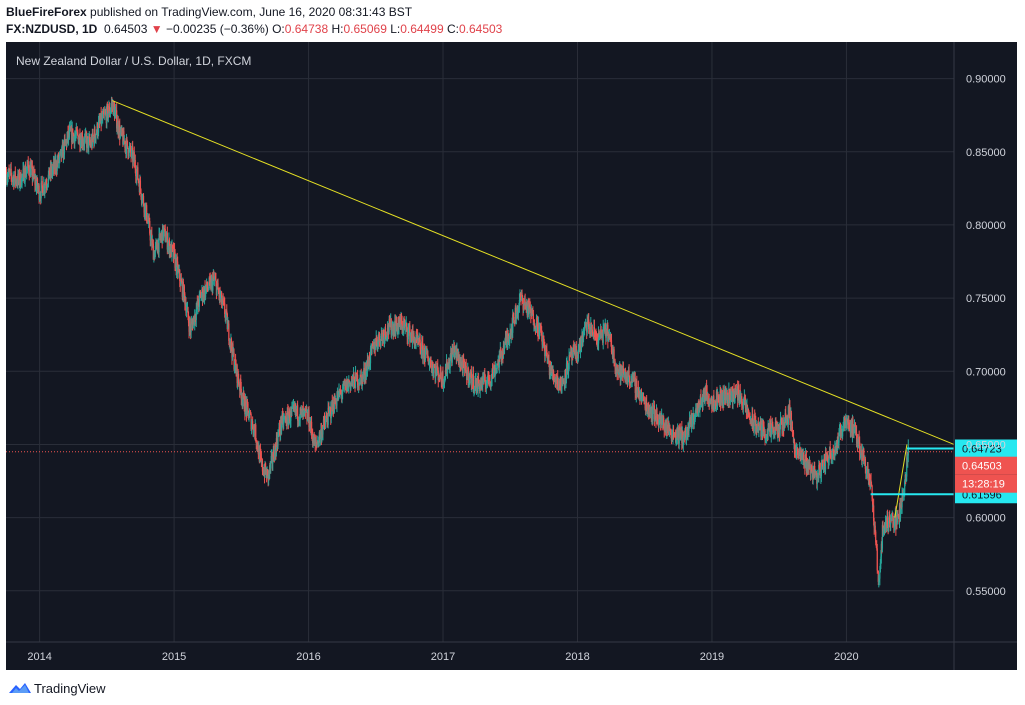 The width and height of the screenshot is (1025, 705). I want to click on tradingview-brand: TradingView, so click(70, 688).